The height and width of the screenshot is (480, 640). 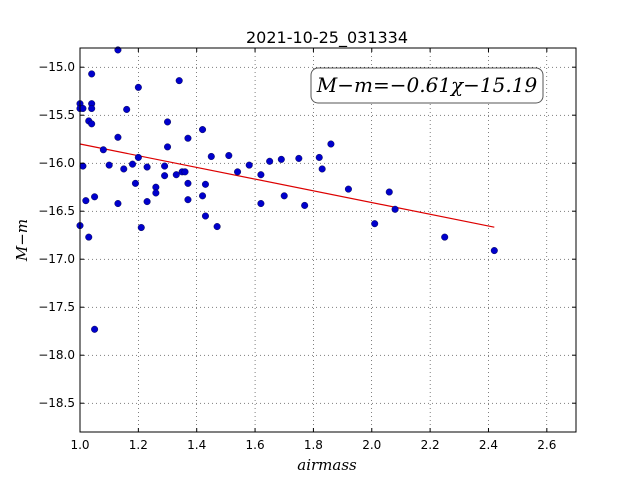 What do you see at coordinates (56, 67) in the screenshot?
I see `y-tick-label: −15.0` at bounding box center [56, 67].